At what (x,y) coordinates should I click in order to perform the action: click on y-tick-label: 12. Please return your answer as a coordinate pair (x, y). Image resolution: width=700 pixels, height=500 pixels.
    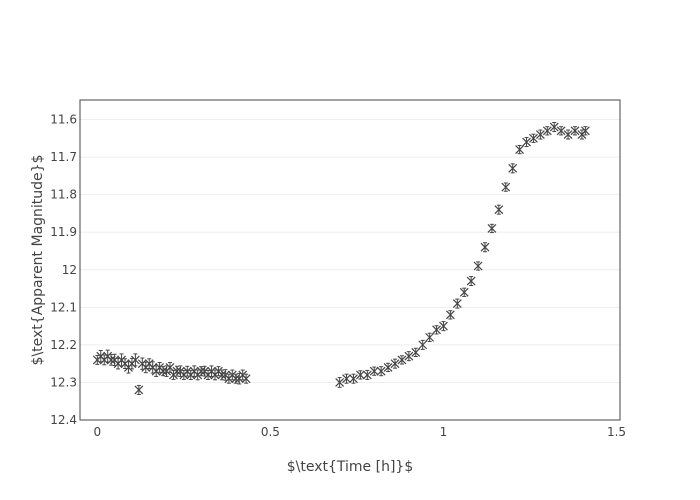
    Looking at the image, I should click on (69, 270).